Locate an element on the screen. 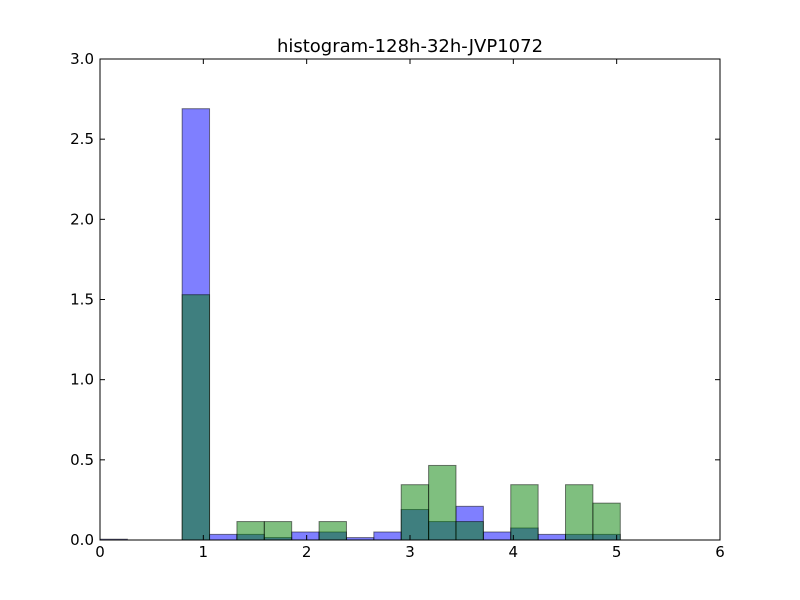  x-tick-label-3: 3 is located at coordinates (410, 552).